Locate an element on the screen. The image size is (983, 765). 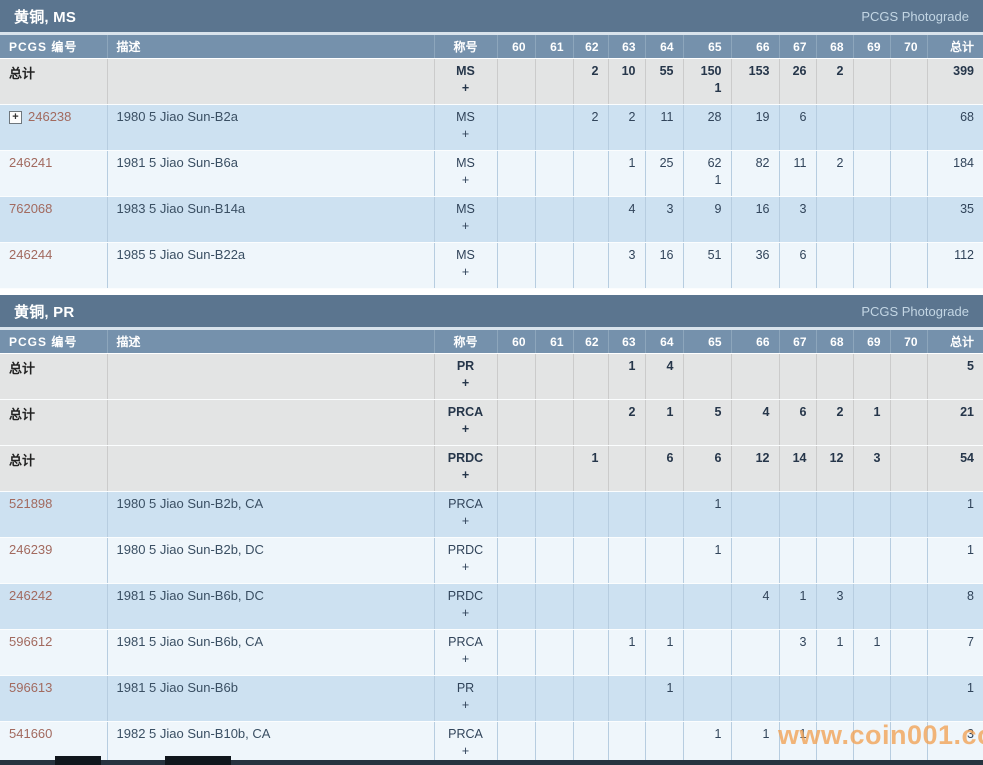
pcgs-number-link: 246239 is located at coordinates (31, 549).